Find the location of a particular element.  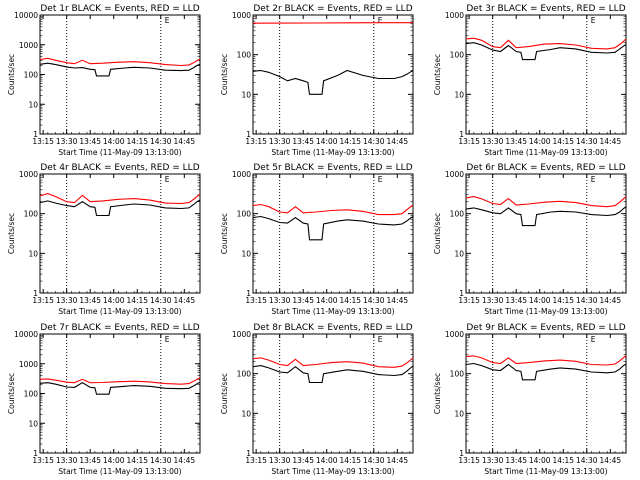

panel-title: Det 9r BLACK = Events, RED = LLD is located at coordinates (545, 328).